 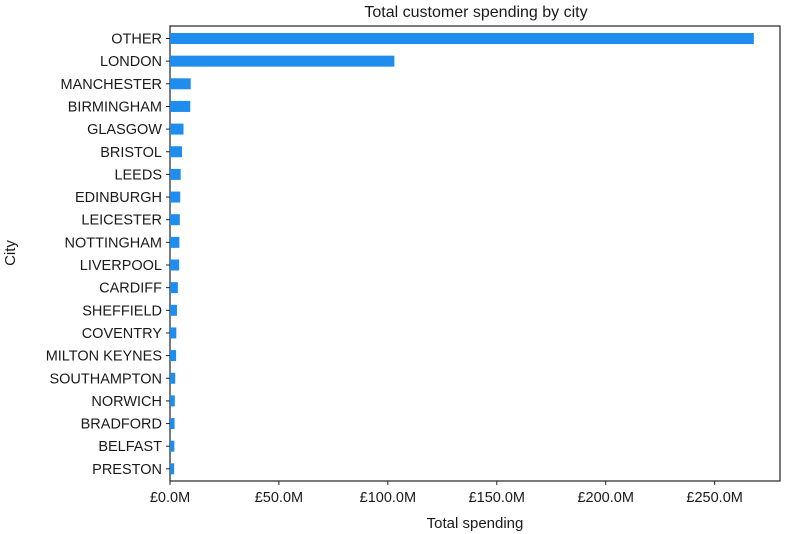 What do you see at coordinates (180, 84) in the screenshot?
I see `bar-manchester` at bounding box center [180, 84].